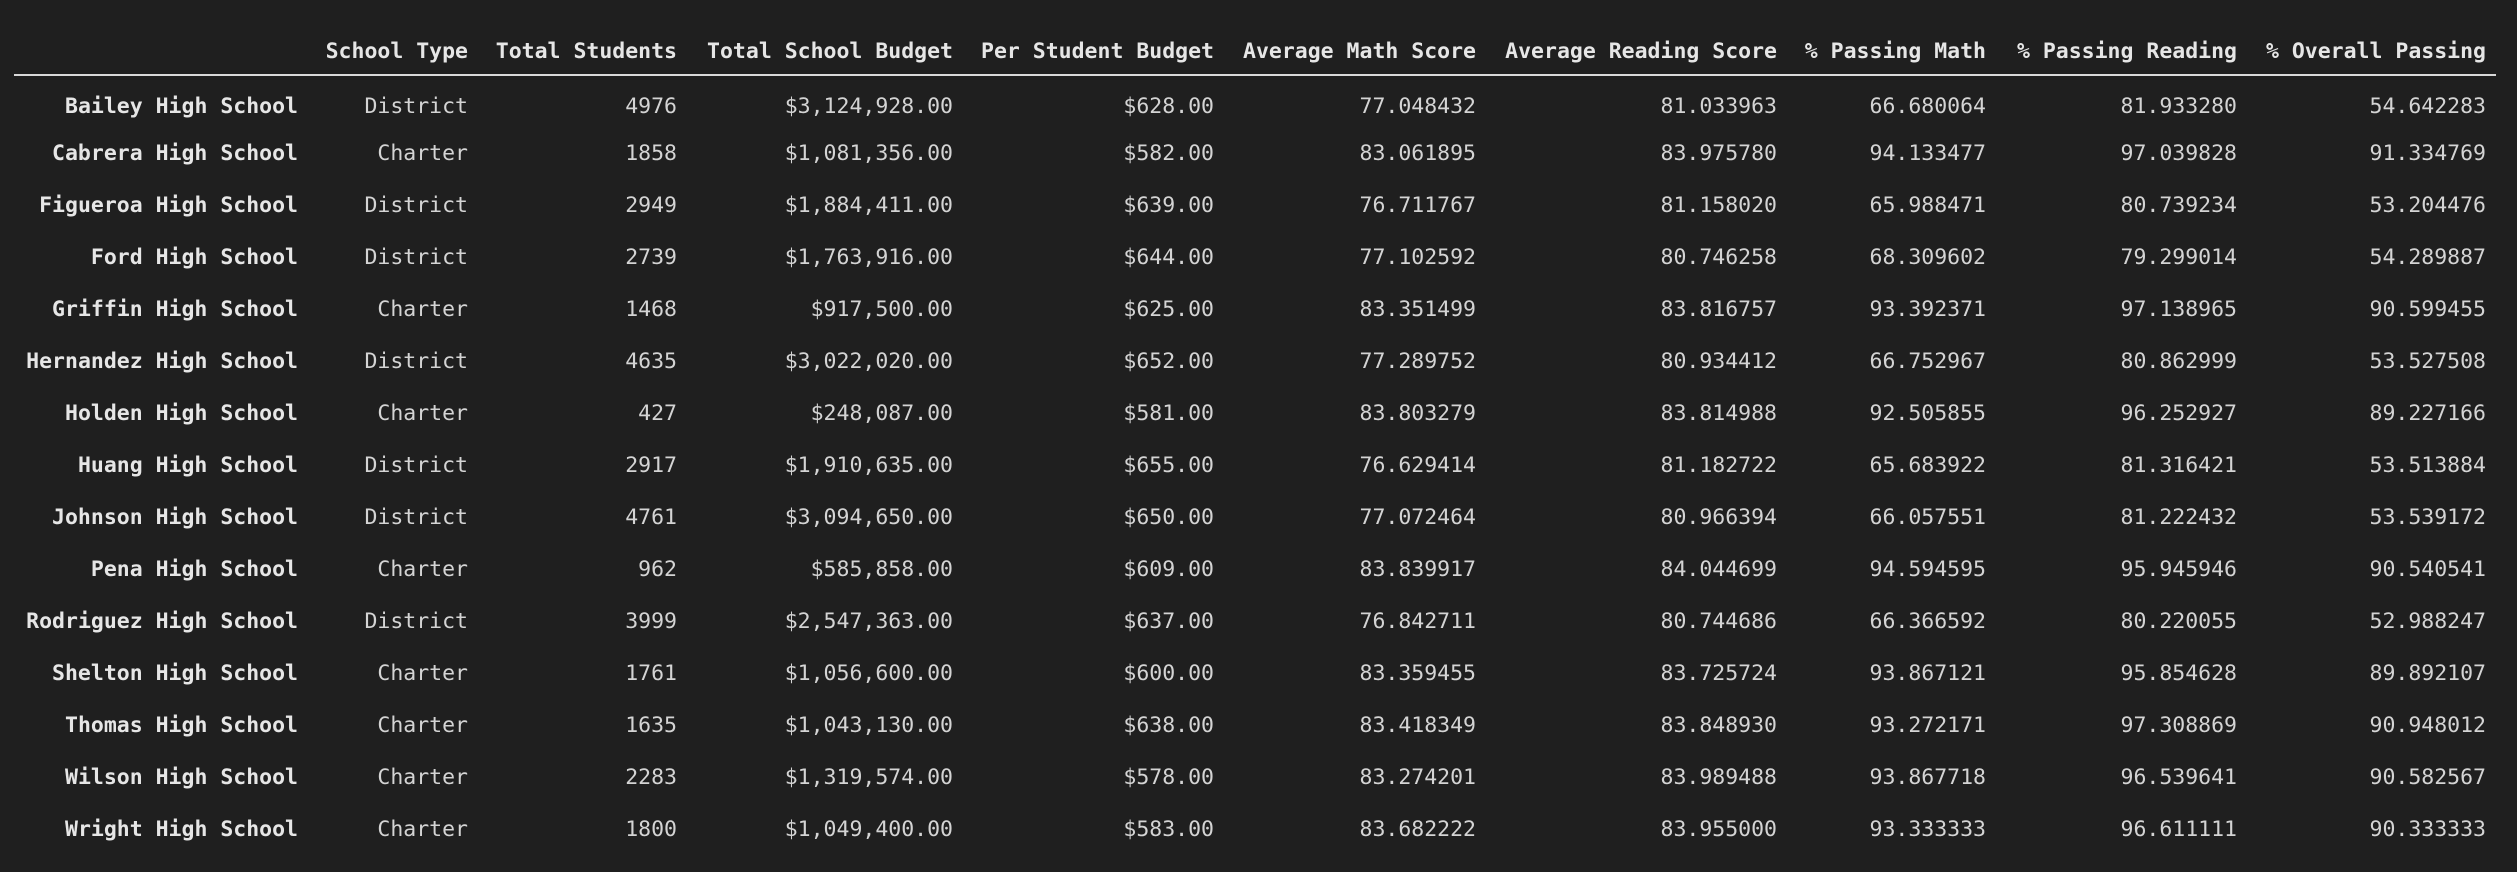 The height and width of the screenshot is (872, 2517). Describe the element at coordinates (651, 465) in the screenshot. I see `table-cell: 2917` at that location.